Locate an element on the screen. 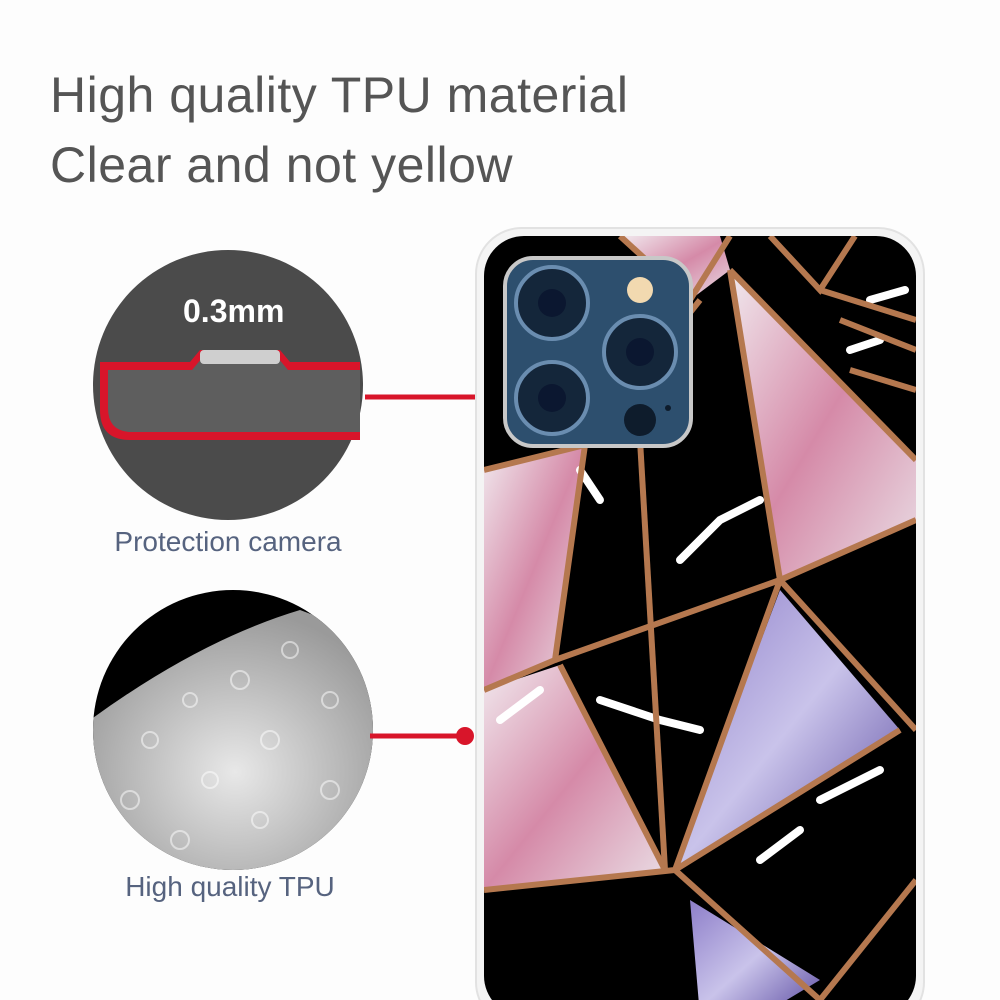 The image size is (1000, 1000). camera-module is located at coordinates (598, 352).